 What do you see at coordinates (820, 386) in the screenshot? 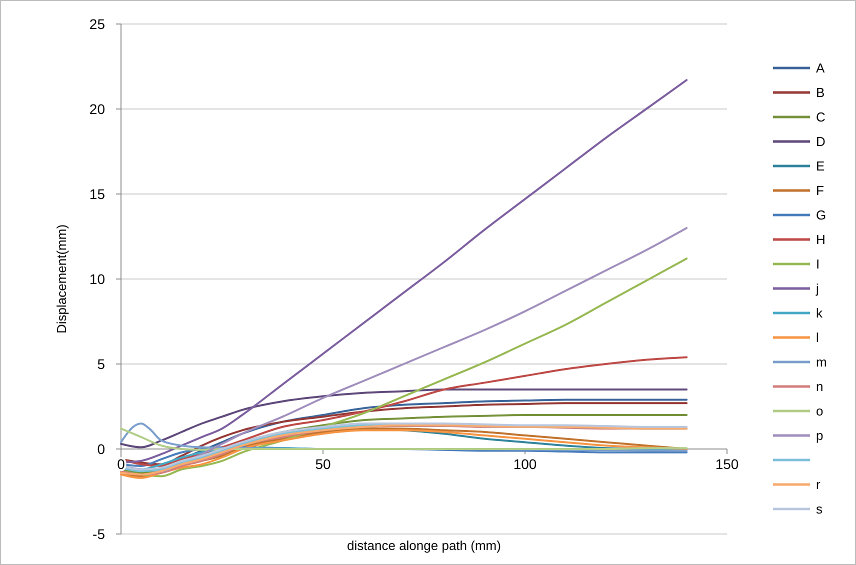
I see `legend-label: n` at bounding box center [820, 386].